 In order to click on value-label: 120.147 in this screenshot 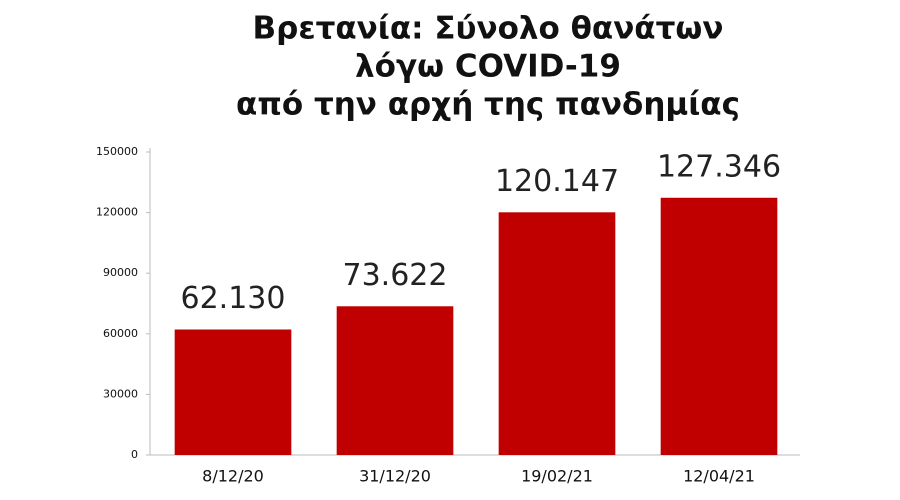, I will do `click(557, 181)`.